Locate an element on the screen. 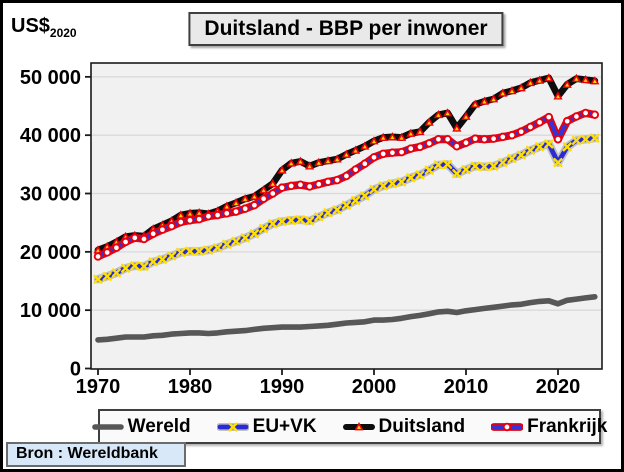 The height and width of the screenshot is (472, 624). chart-title: Duitsland - BBP per inwoner is located at coordinates (346, 29).